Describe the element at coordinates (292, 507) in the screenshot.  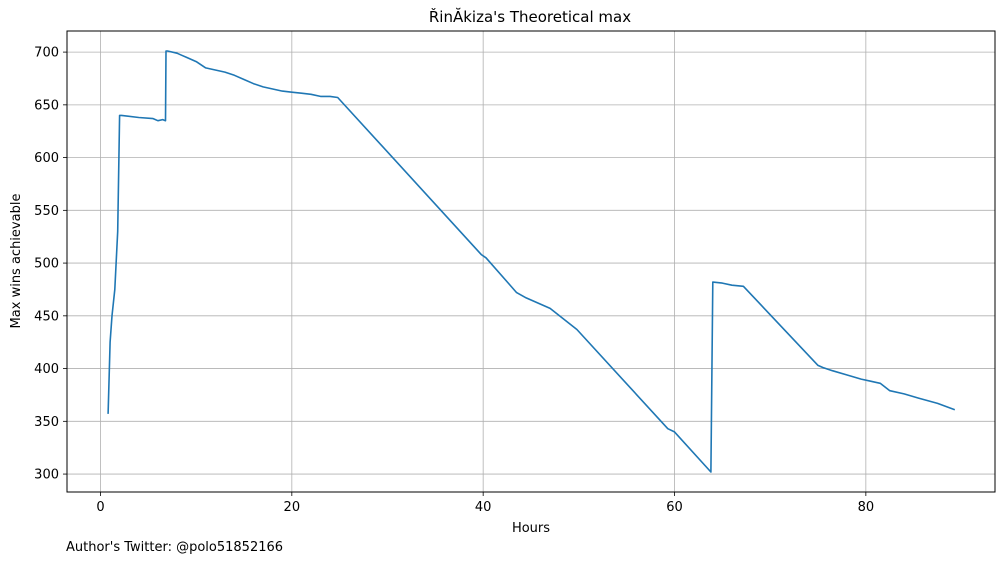
I see `x-tick-label: 20` at that location.